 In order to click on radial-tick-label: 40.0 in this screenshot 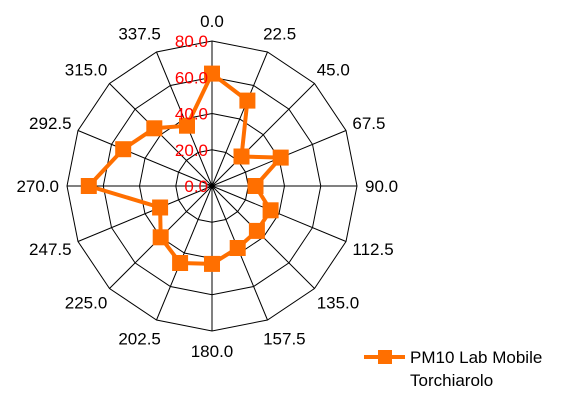, I will do `click(191, 114)`.